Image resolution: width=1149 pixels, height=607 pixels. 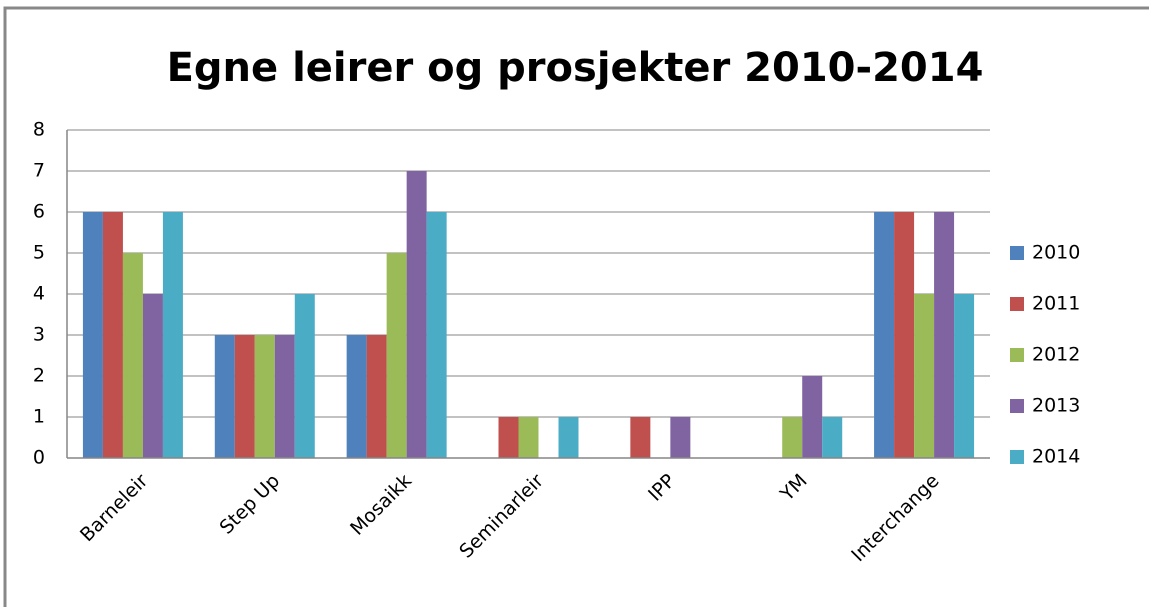 I want to click on y-tick-label: 6, so click(x=39, y=212).